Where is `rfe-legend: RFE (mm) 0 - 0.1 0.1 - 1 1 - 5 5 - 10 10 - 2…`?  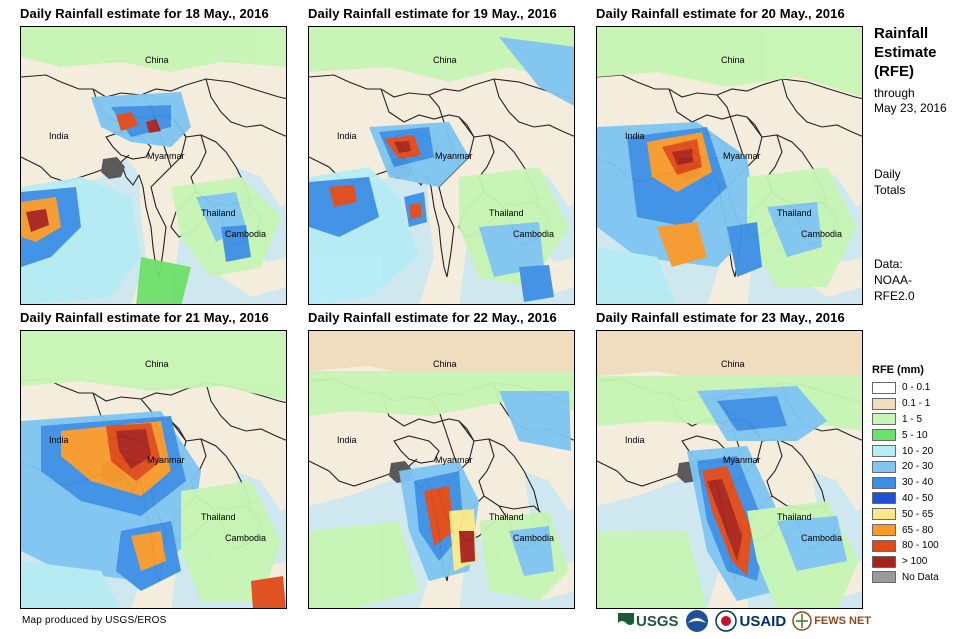
rfe-legend: RFE (mm) 0 - 0.1 0.1 - 1 1 - 5 5 - 10 10 - 2… is located at coordinates (905, 474).